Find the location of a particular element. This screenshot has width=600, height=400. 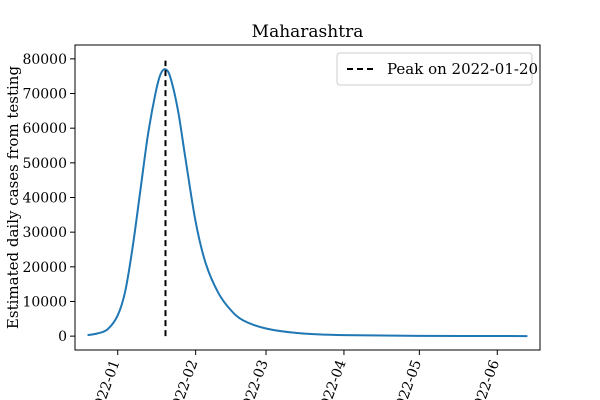

legend: Peak on 2022-01-20 is located at coordinates (437, 69).